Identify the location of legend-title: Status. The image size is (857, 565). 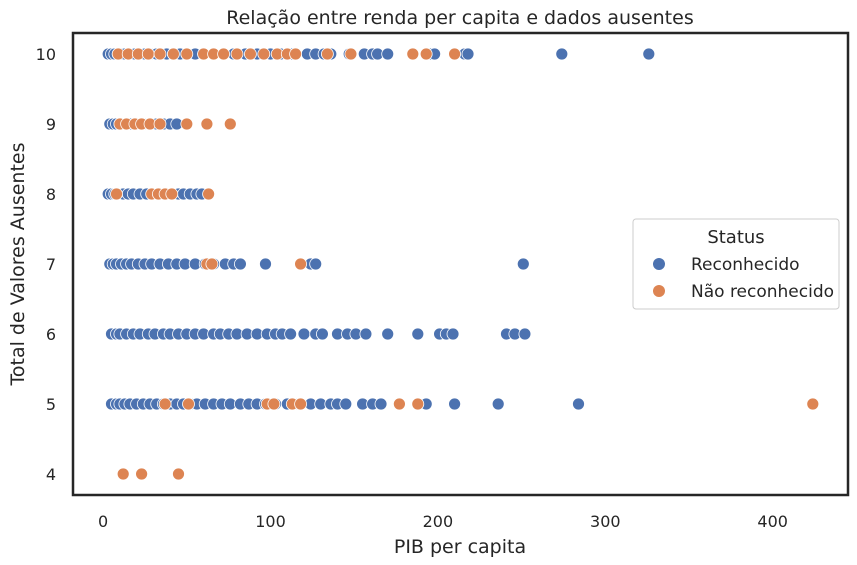
(735, 237).